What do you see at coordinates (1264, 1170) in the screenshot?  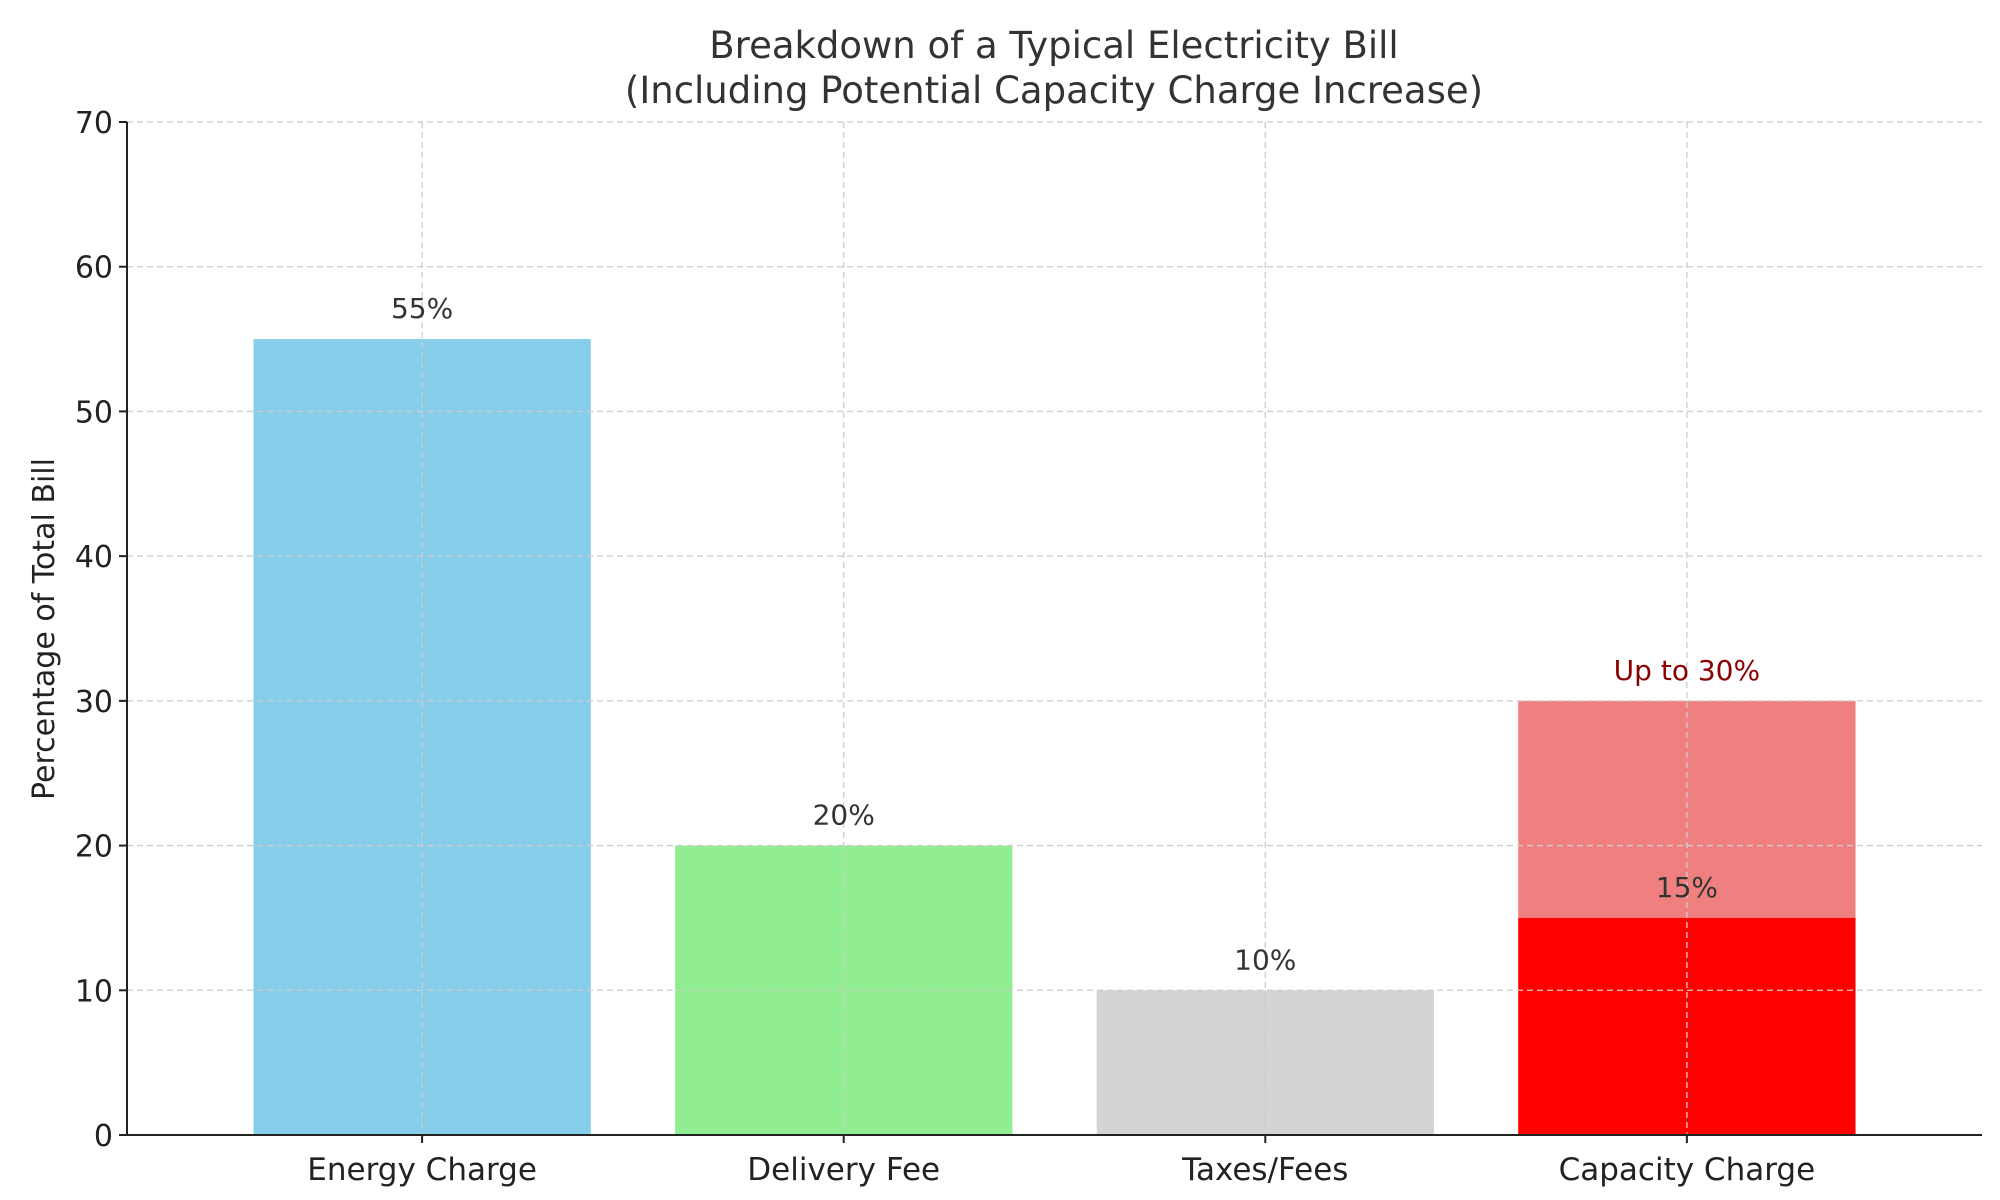 I see `x-tick-label: Taxes/Fees` at bounding box center [1264, 1170].